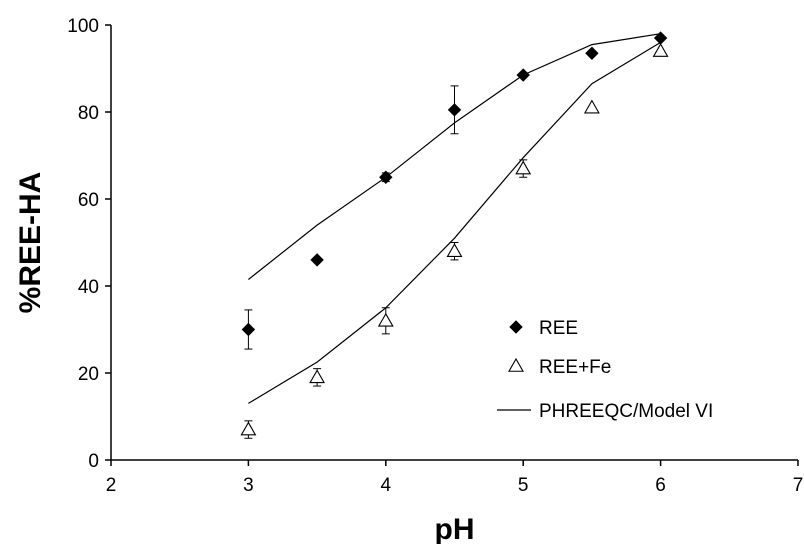 Image resolution: width=804 pixels, height=549 pixels. I want to click on y-tick-label: 100, so click(83, 26).